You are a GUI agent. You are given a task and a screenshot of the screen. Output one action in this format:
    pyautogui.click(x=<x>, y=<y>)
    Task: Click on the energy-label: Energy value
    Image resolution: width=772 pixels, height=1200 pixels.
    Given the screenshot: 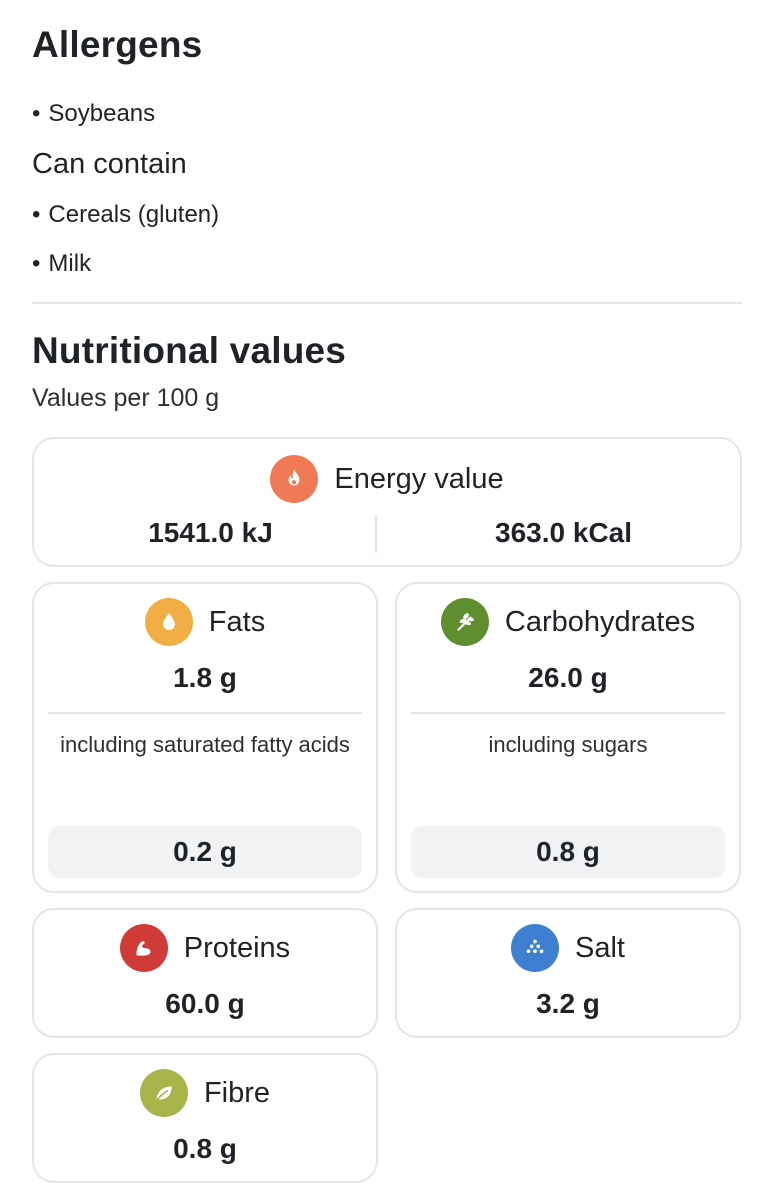 What is the action you would take?
    pyautogui.click(x=419, y=478)
    